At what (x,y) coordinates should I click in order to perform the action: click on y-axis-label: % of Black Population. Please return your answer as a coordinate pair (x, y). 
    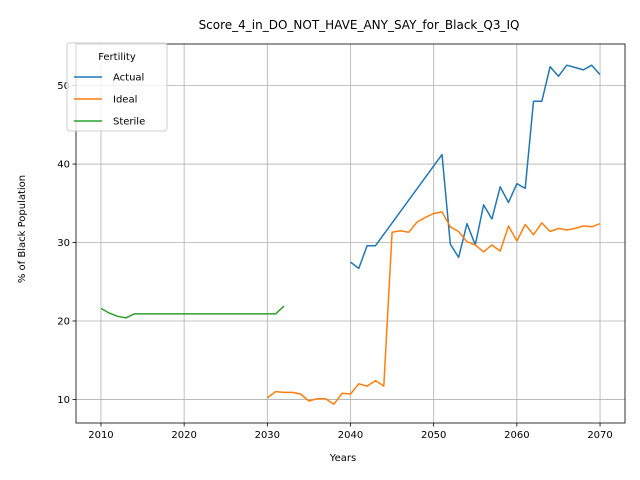
    Looking at the image, I should click on (22, 229).